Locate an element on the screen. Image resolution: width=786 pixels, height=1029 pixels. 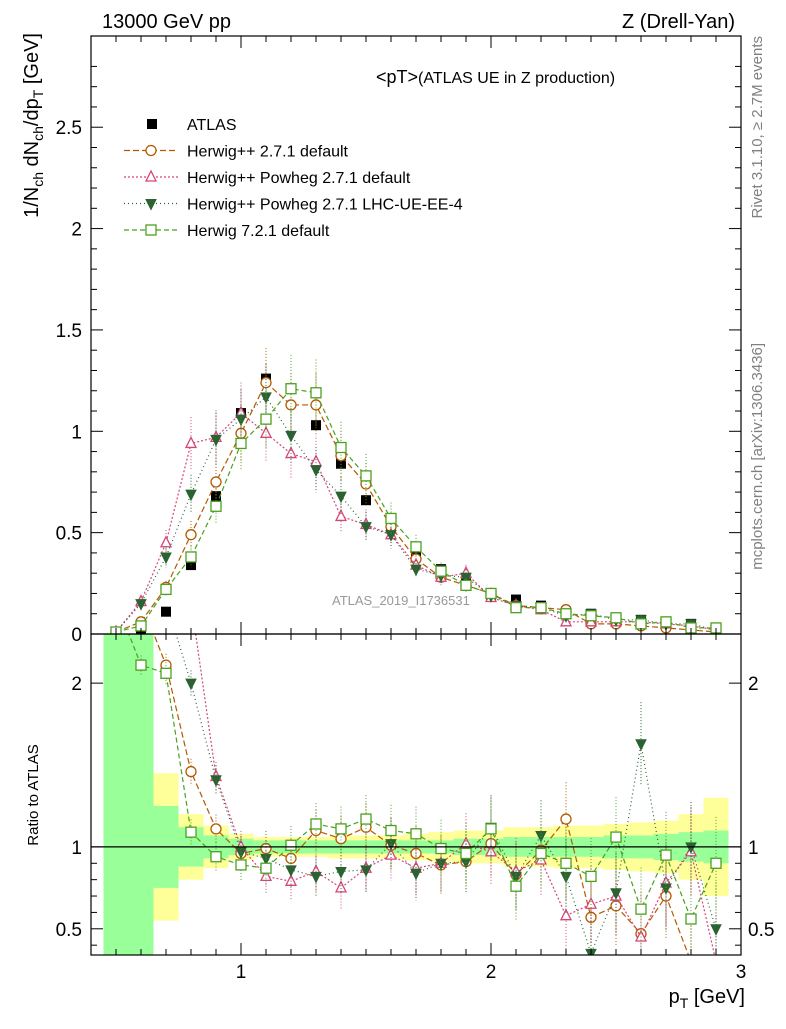
legend-label: Herwig 7.2.1 default is located at coordinates (258, 231).